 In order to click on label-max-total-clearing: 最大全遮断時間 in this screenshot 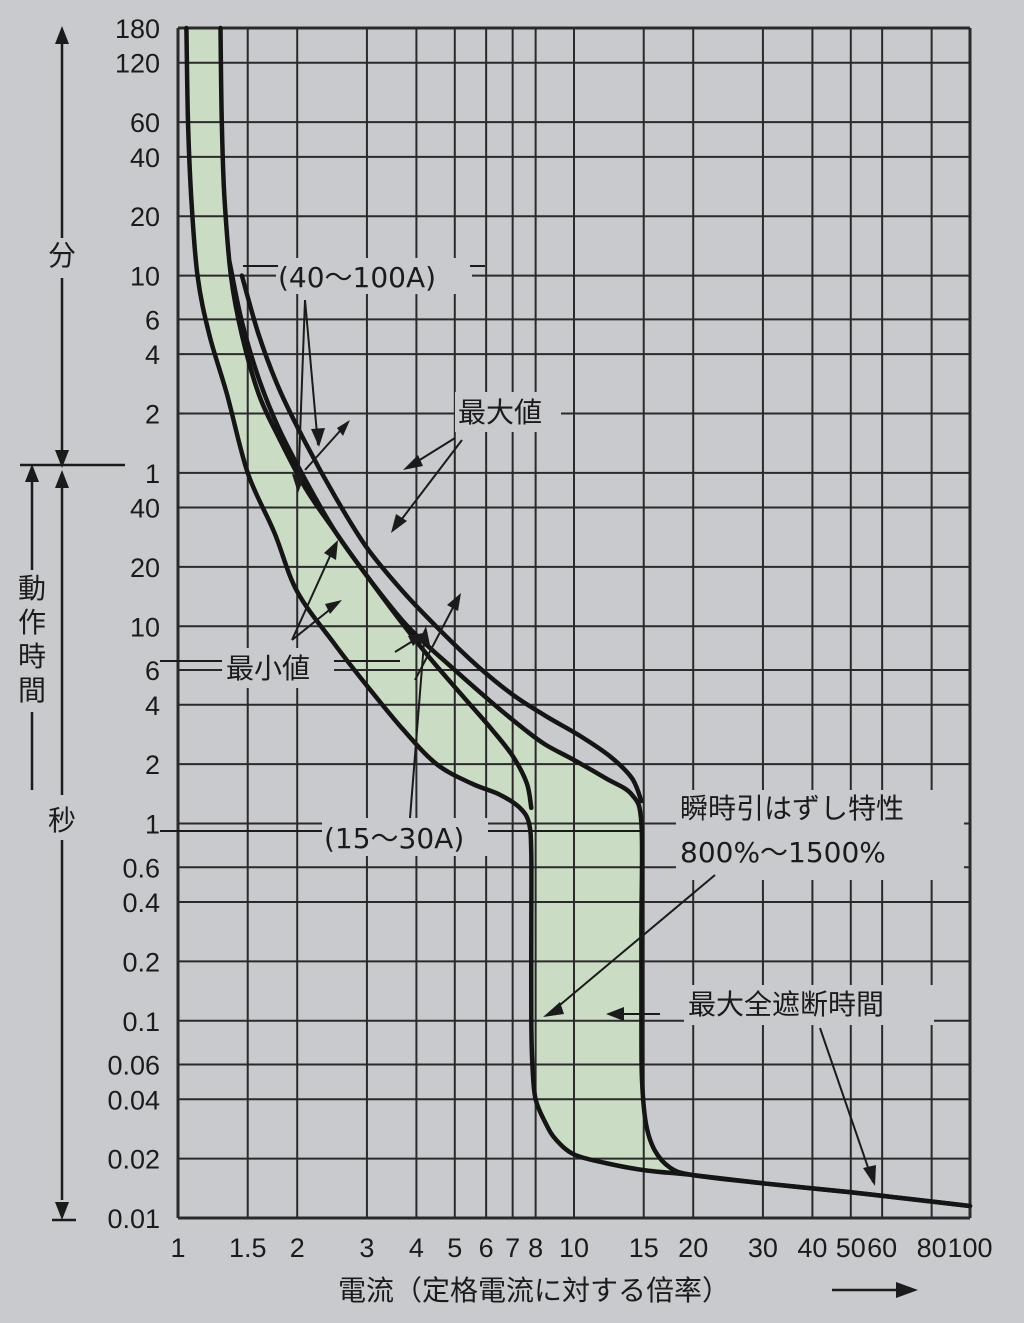, I will do `click(786, 1004)`.